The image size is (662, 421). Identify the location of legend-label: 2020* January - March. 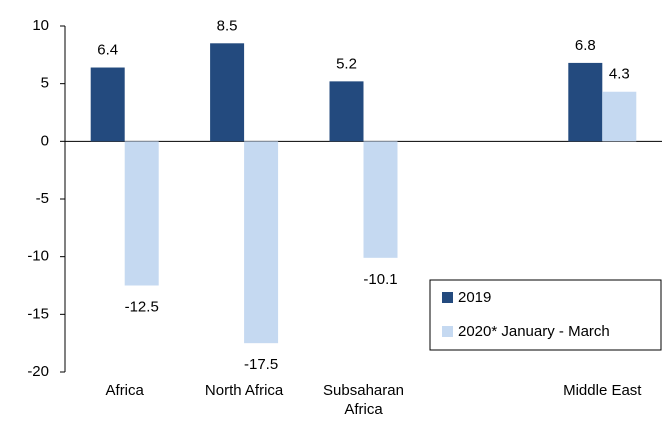
(534, 331).